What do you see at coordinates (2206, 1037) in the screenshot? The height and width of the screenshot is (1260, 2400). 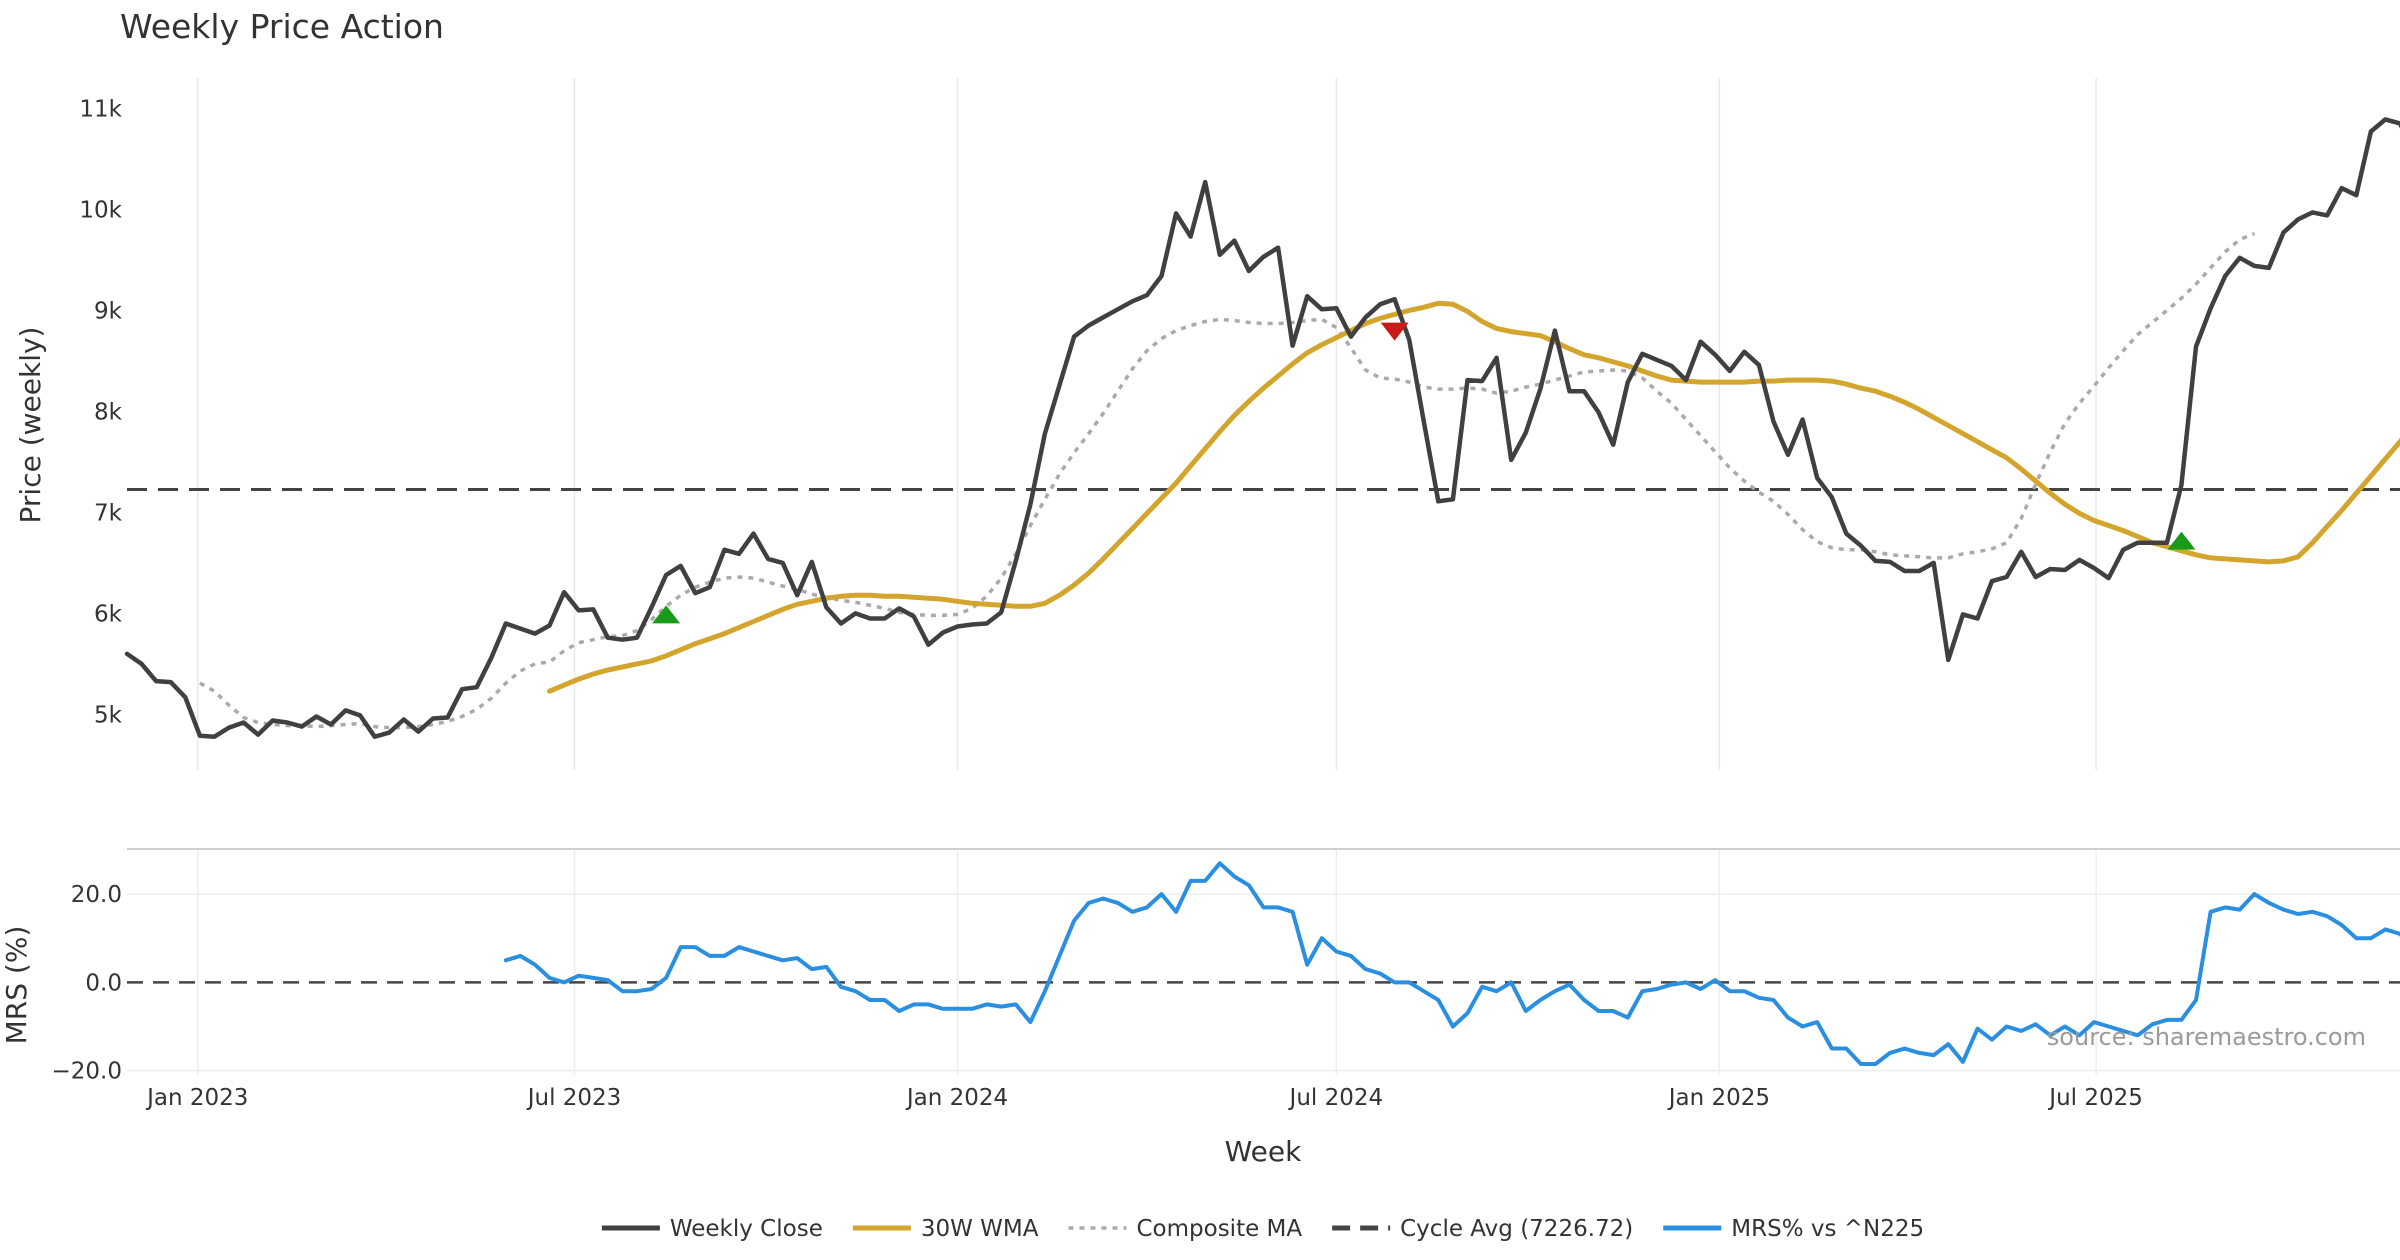 I see `source-note: source: sharemaestro.com` at bounding box center [2206, 1037].